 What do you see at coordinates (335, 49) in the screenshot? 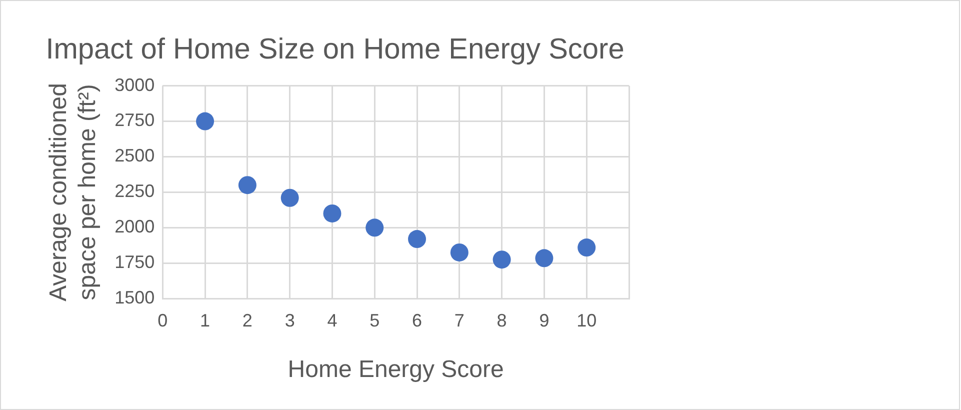
I see `chart-title: Impact of Home Size on Home Energy Score` at bounding box center [335, 49].